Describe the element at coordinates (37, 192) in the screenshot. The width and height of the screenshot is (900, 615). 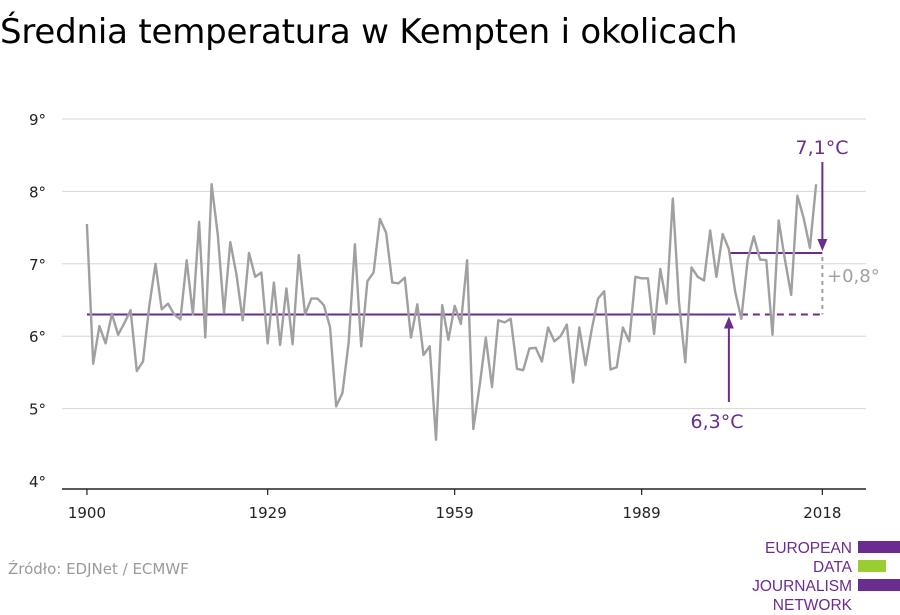
I see `y-tick-label: 8°` at that location.